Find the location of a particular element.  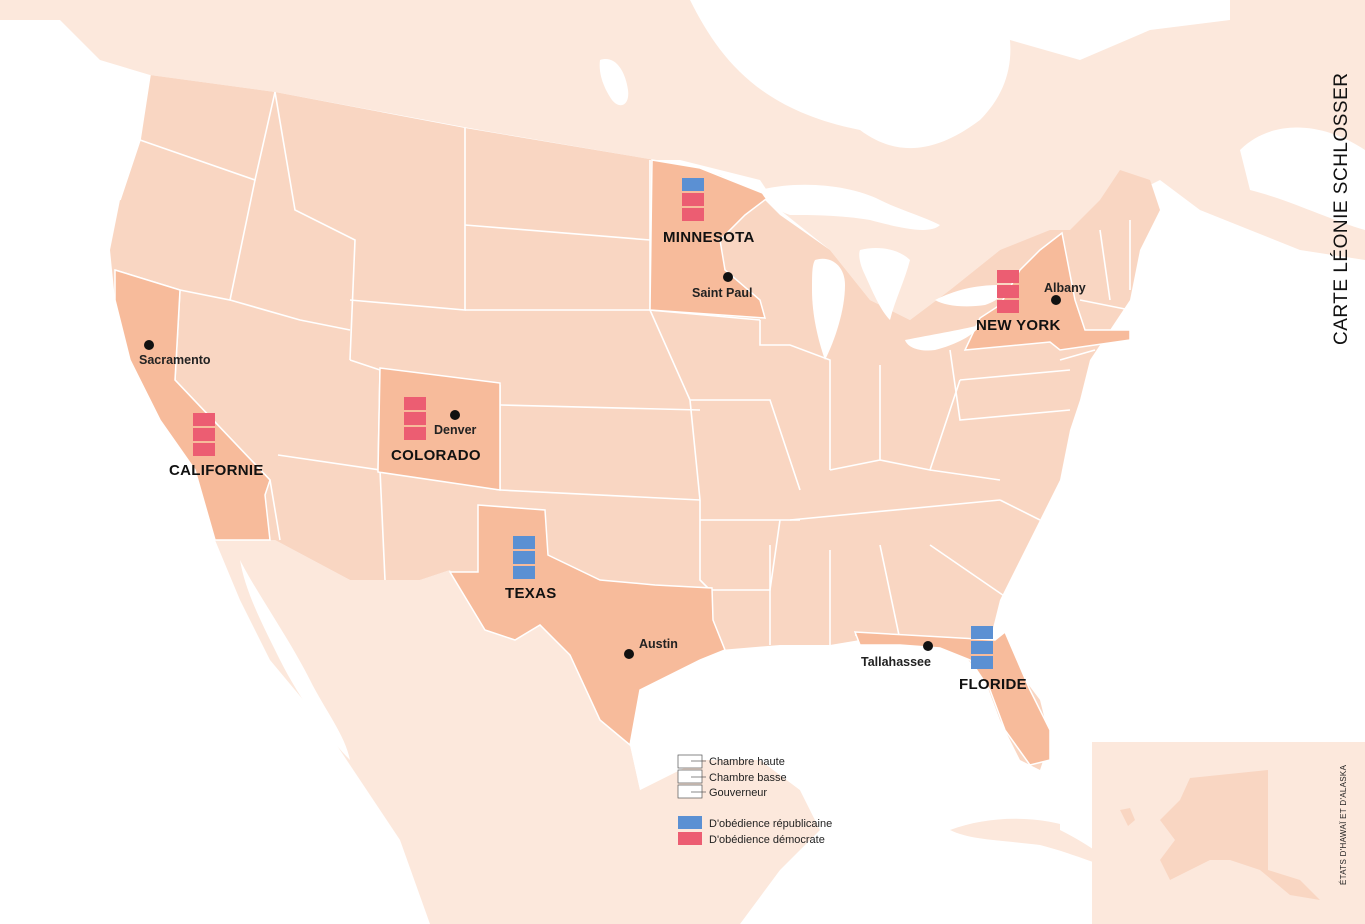

state-new-york is located at coordinates (1047, 291).